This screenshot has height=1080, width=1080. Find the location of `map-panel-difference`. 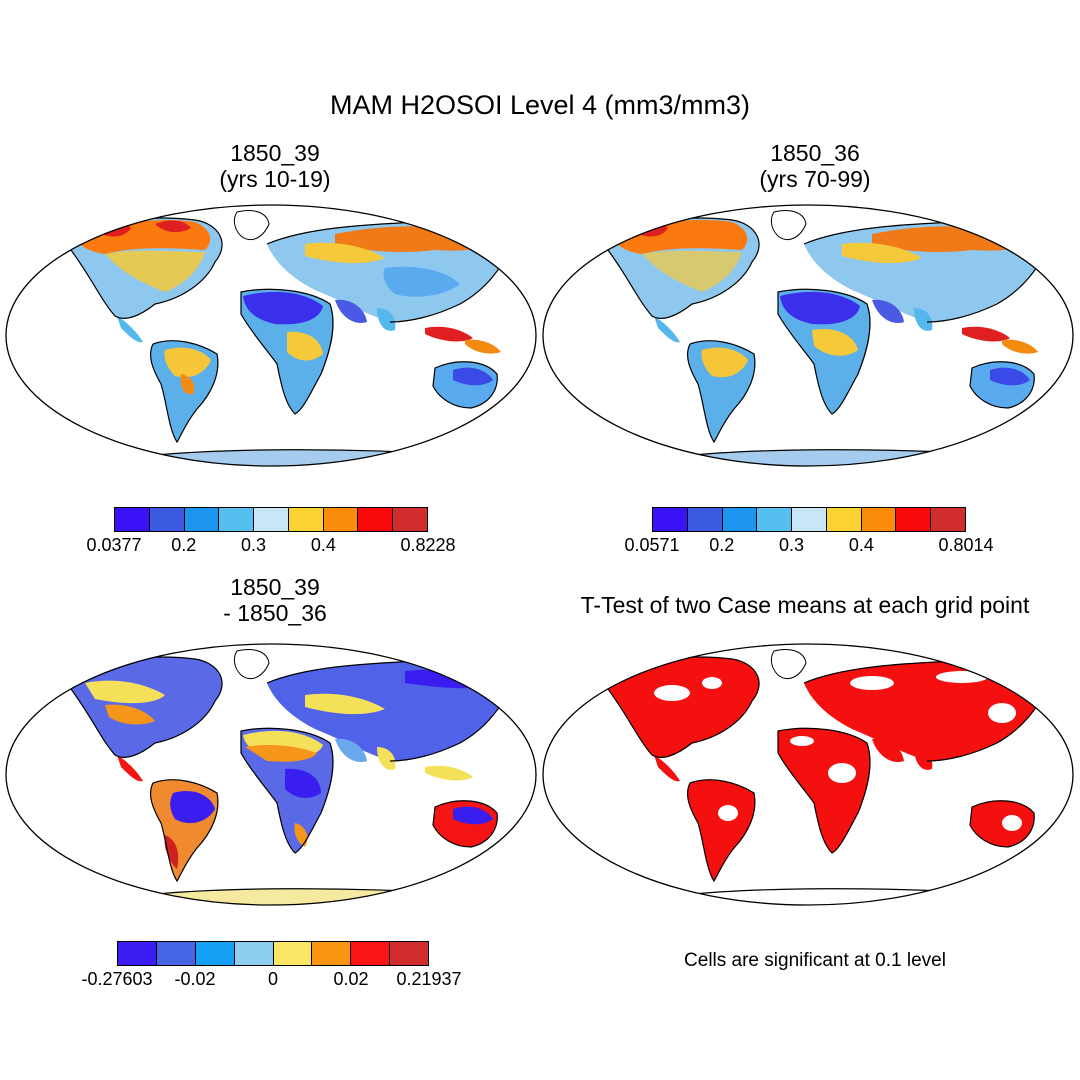

map-panel-difference is located at coordinates (271, 774).